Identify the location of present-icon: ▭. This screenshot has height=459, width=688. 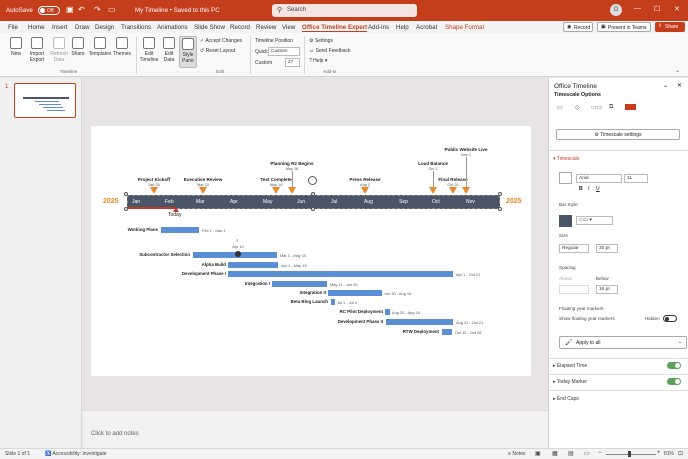
(112, 9).